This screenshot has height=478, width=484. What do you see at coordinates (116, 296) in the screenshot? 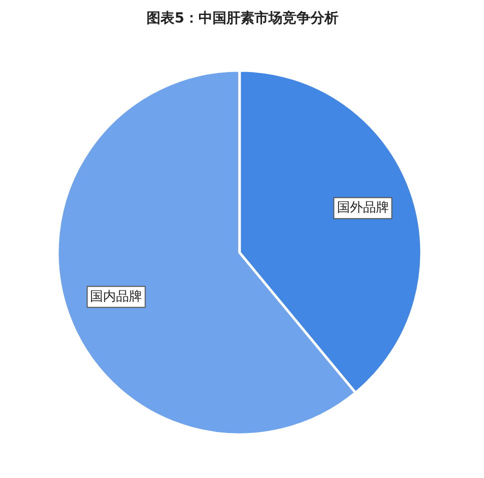
I see `slice-label: 国内品牌` at bounding box center [116, 296].